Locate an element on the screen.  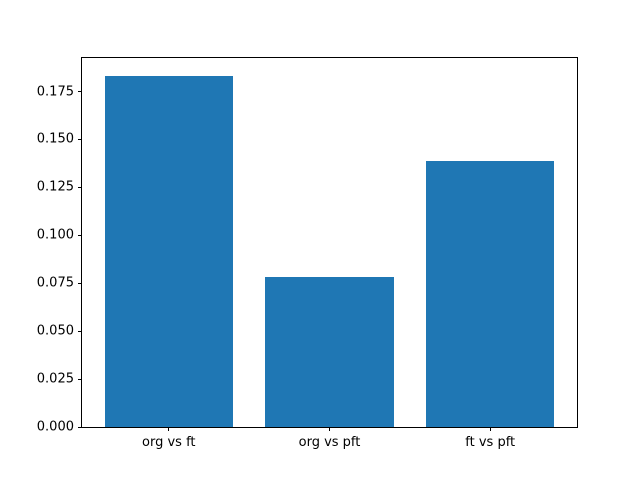
y-axis-tick-label: 0.175 is located at coordinates (55, 92).